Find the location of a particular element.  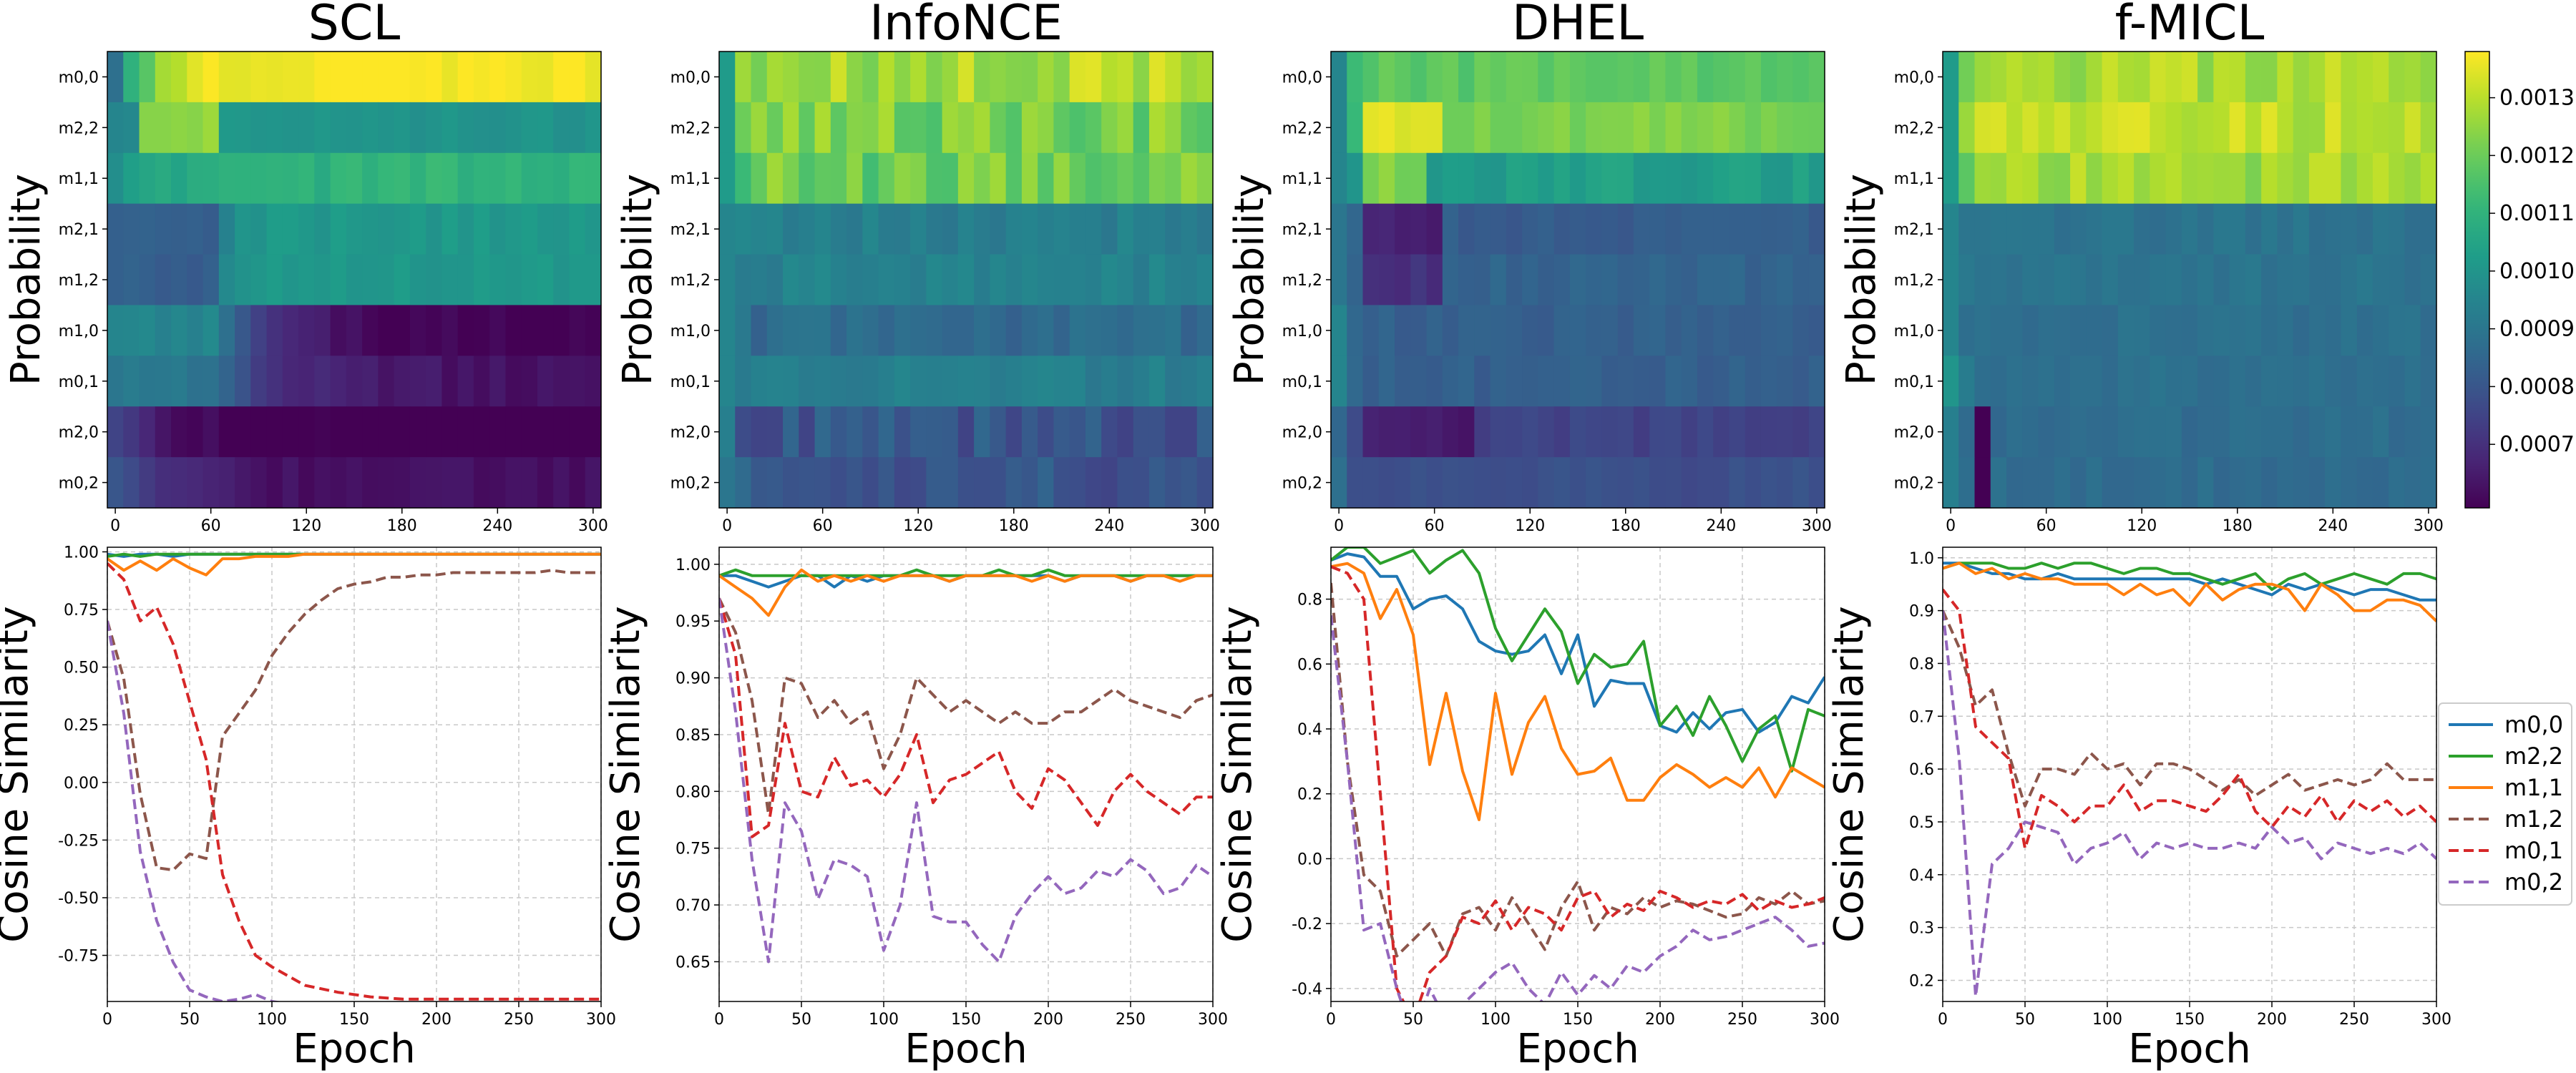

panel-title: DHEL is located at coordinates (1578, 26).